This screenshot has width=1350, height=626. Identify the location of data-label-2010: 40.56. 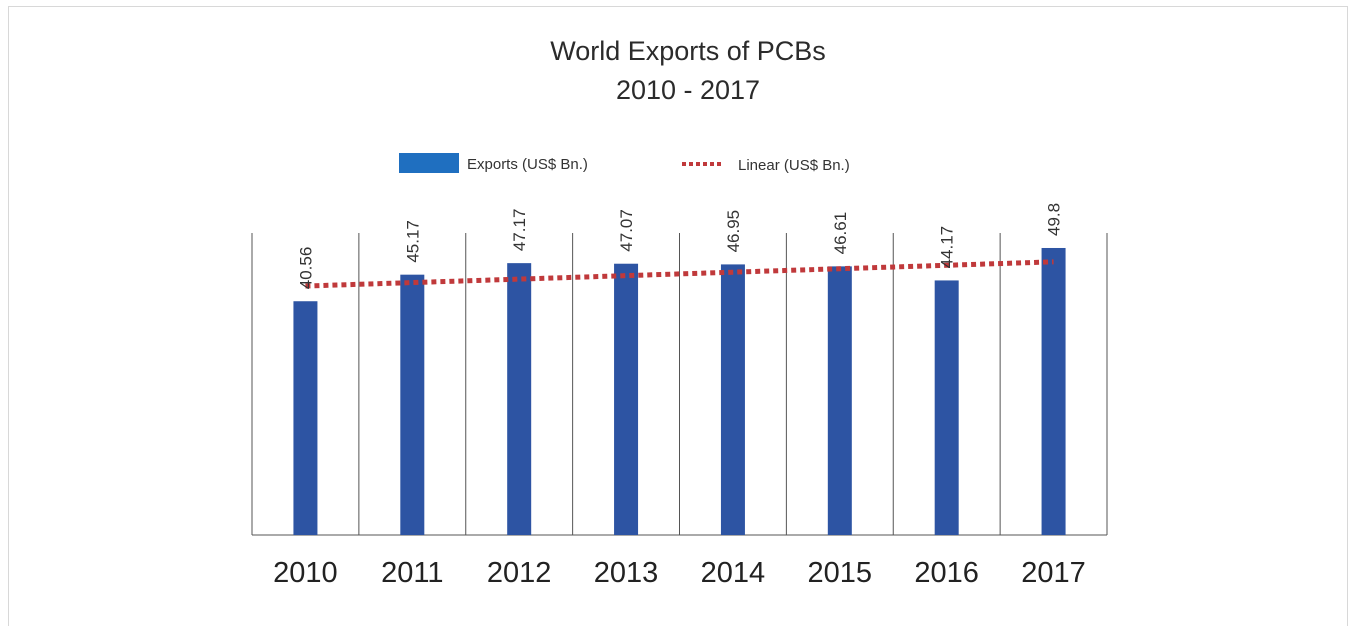
(305, 268).